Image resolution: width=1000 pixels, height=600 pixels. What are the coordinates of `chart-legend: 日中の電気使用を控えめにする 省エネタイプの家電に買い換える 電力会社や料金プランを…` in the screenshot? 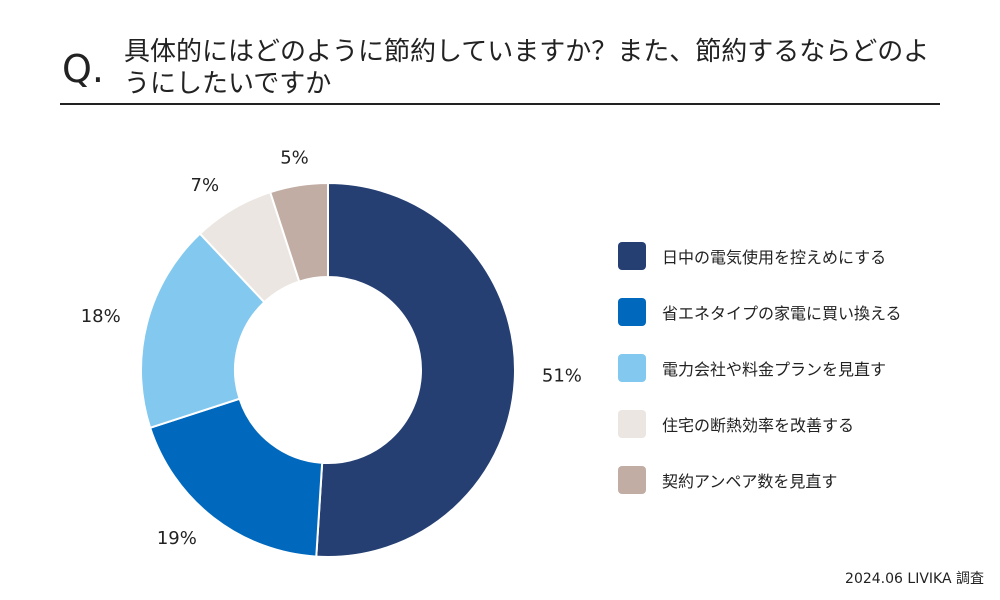 It's located at (760, 368).